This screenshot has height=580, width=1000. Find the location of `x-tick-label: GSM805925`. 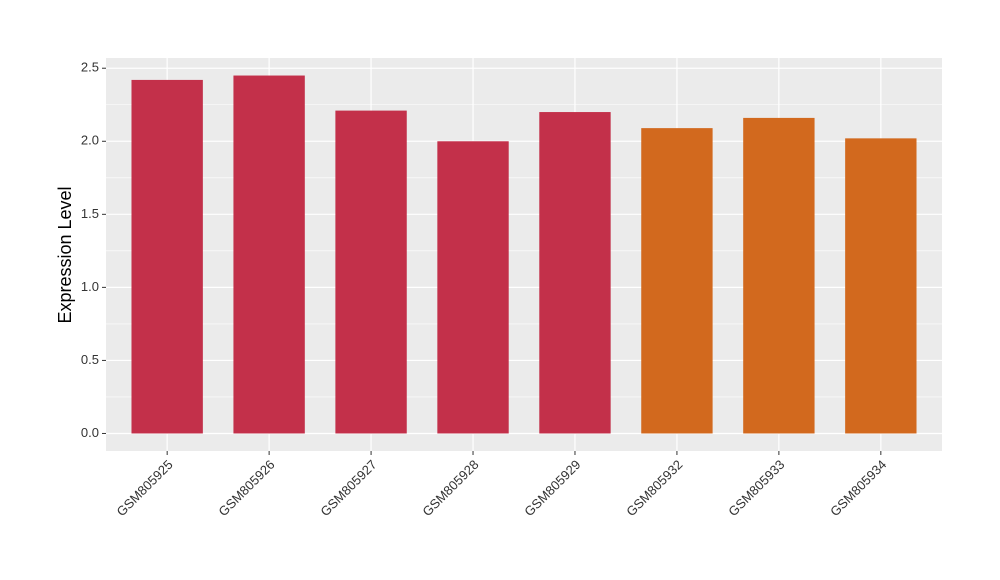

x-tick-label: GSM805925 is located at coordinates (144, 488).